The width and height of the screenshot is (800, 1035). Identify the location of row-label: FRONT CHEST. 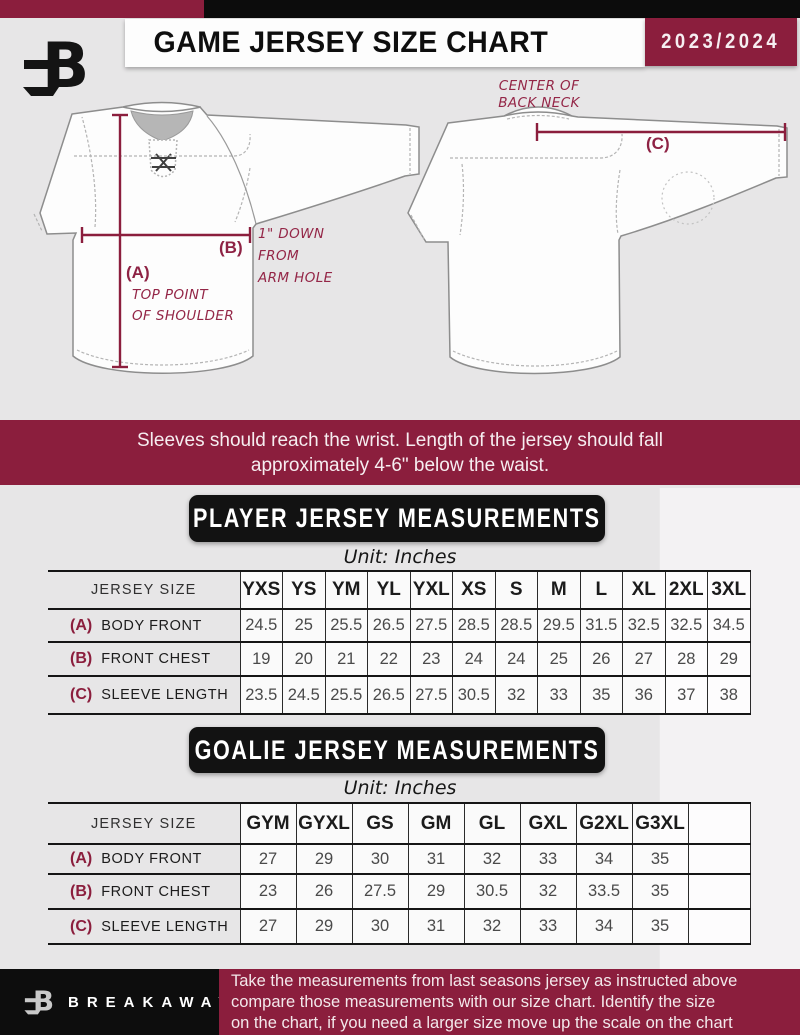
(156, 659).